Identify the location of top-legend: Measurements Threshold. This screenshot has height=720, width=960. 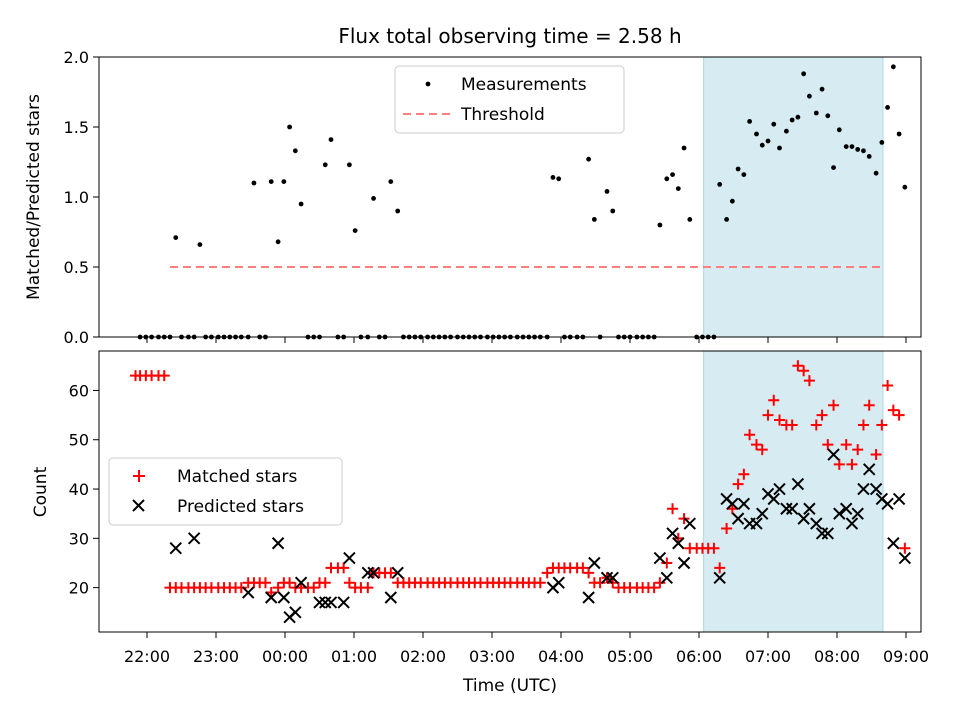
(509, 99).